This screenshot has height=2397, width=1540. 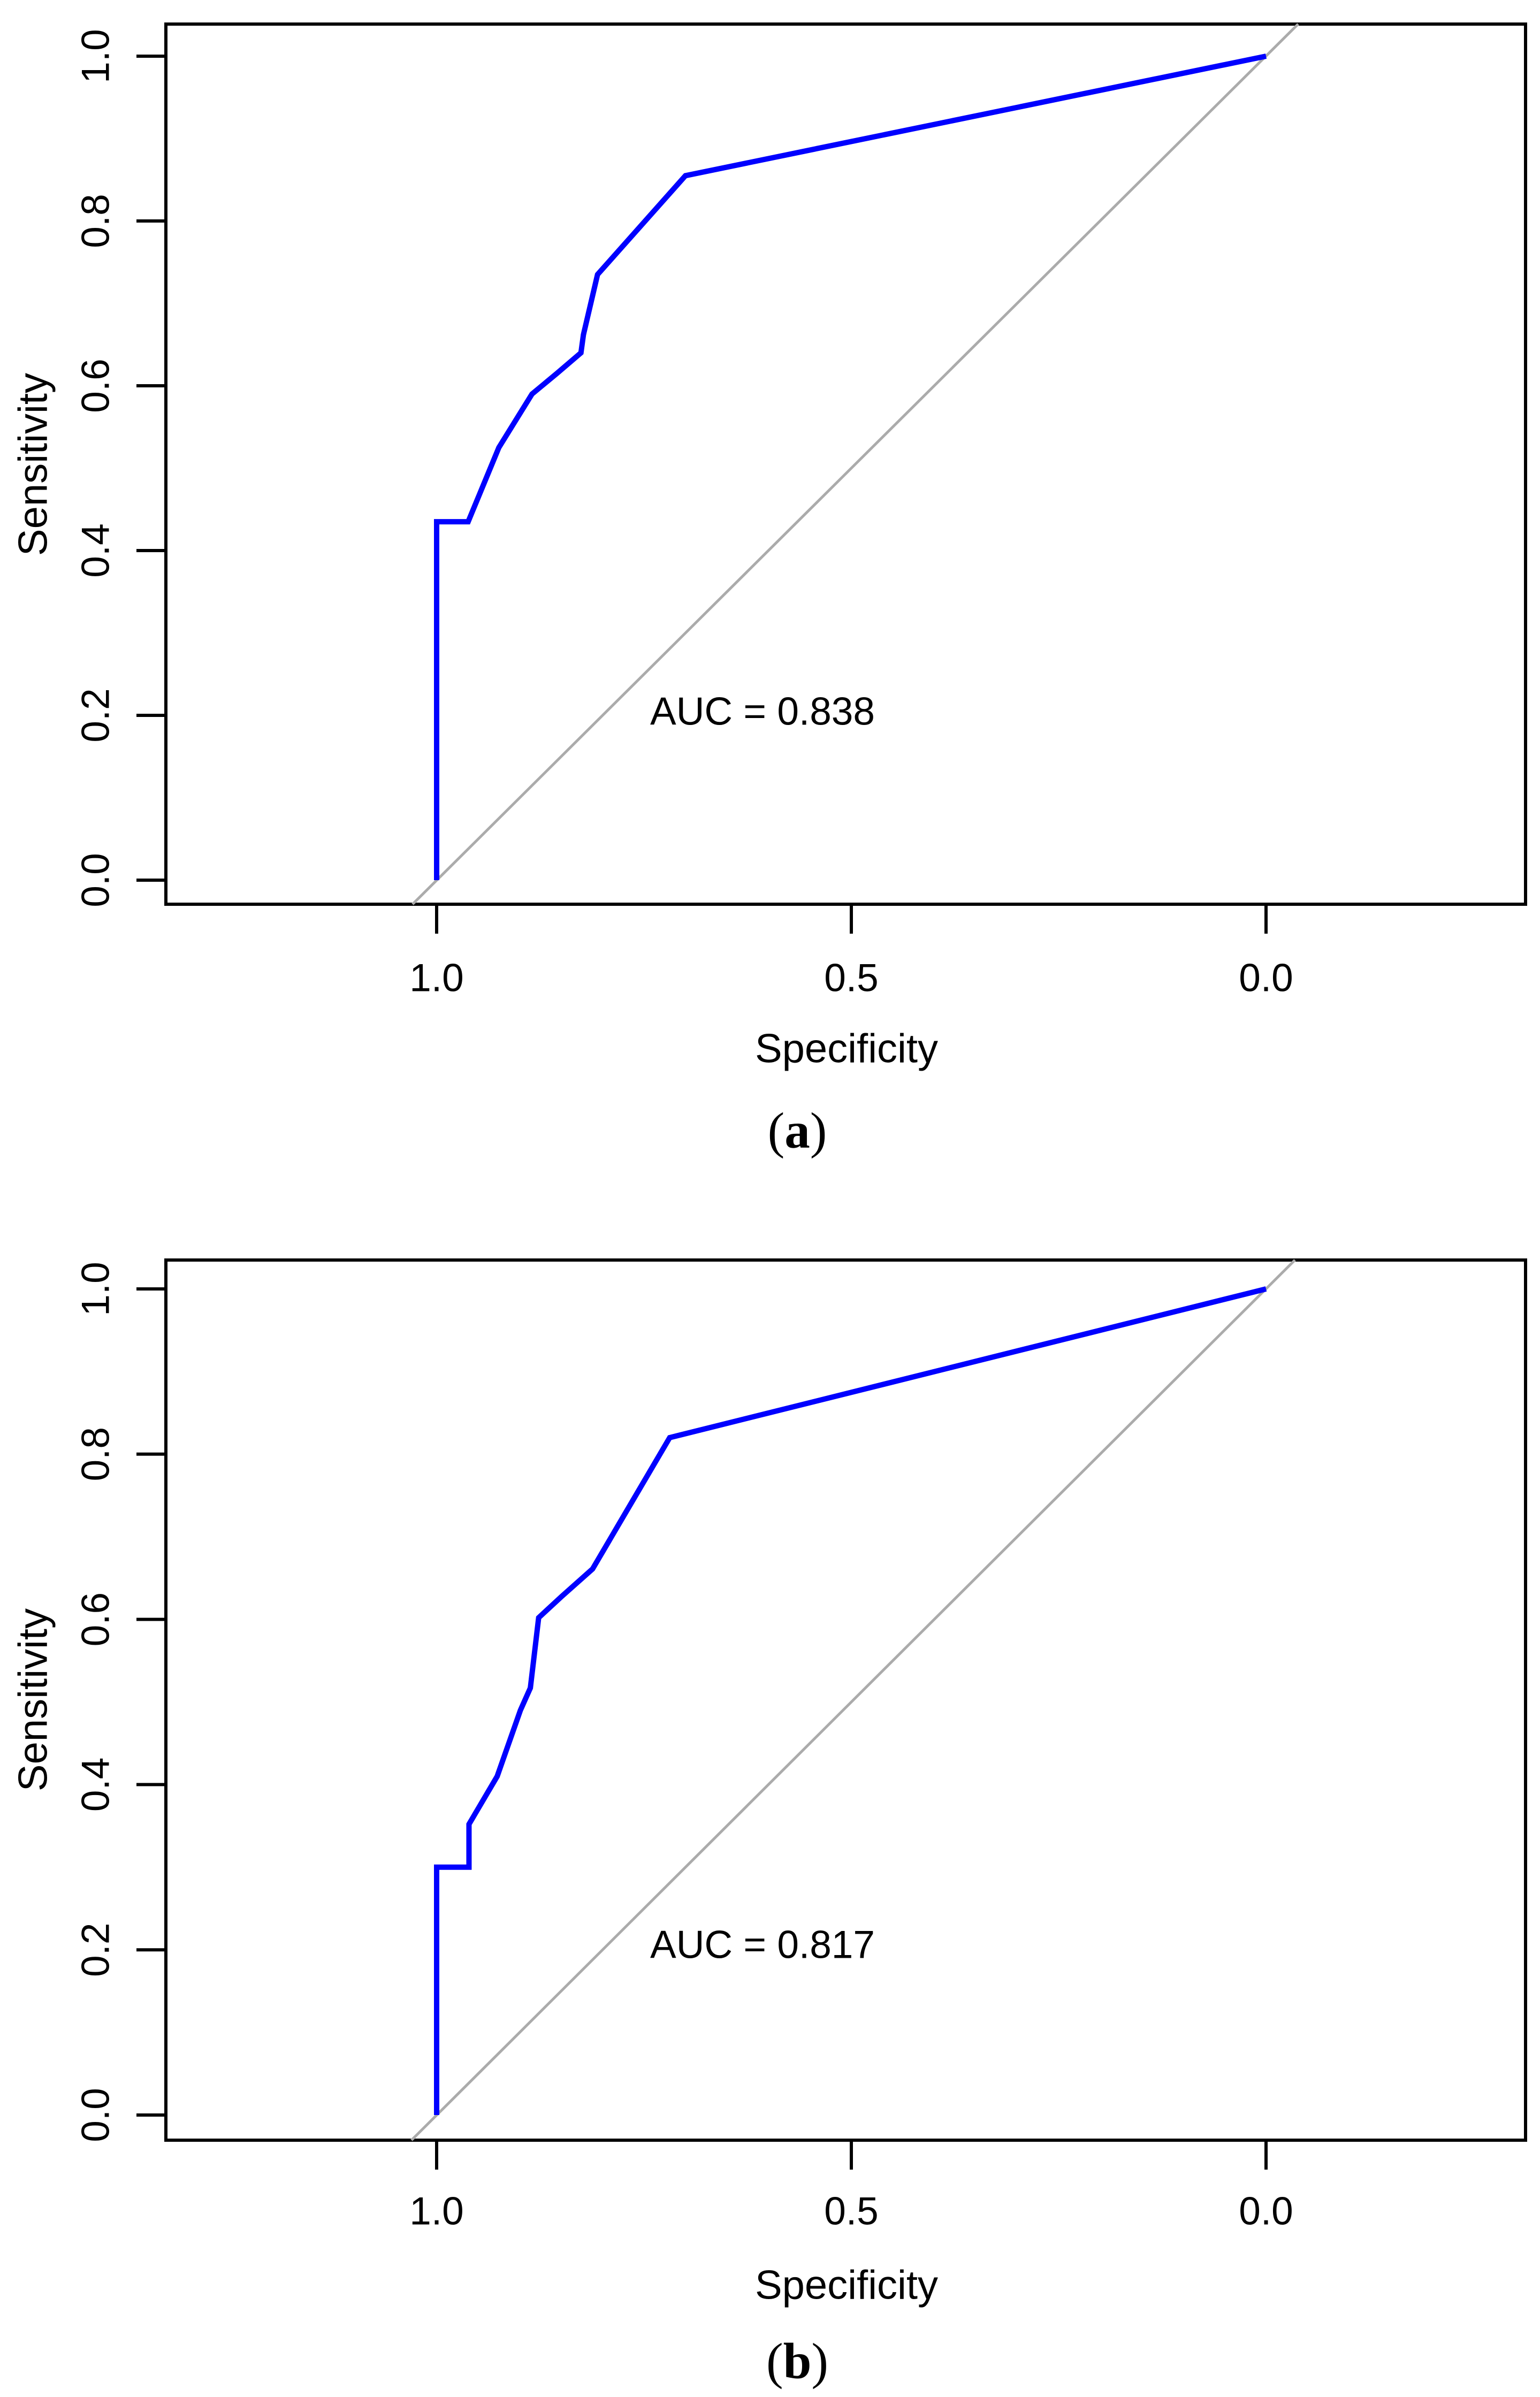 I want to click on caption-letter: b, so click(x=797, y=2361).